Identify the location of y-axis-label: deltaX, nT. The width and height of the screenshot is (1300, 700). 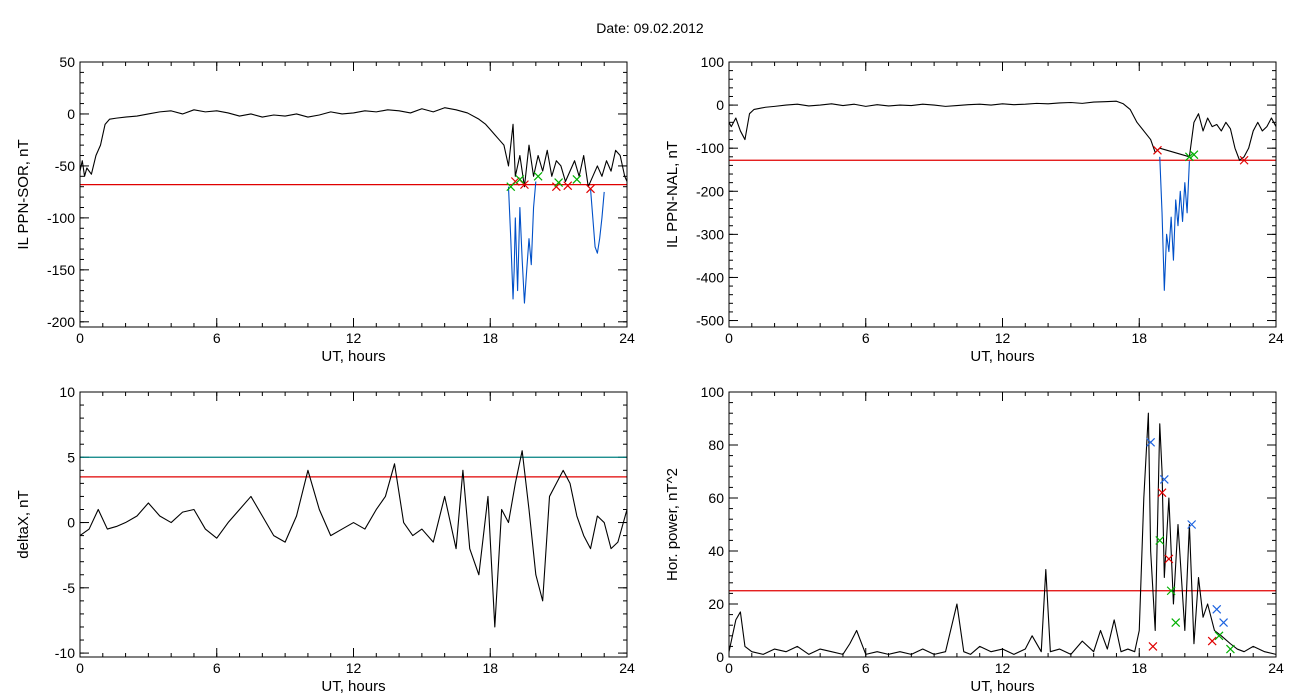
(23, 524).